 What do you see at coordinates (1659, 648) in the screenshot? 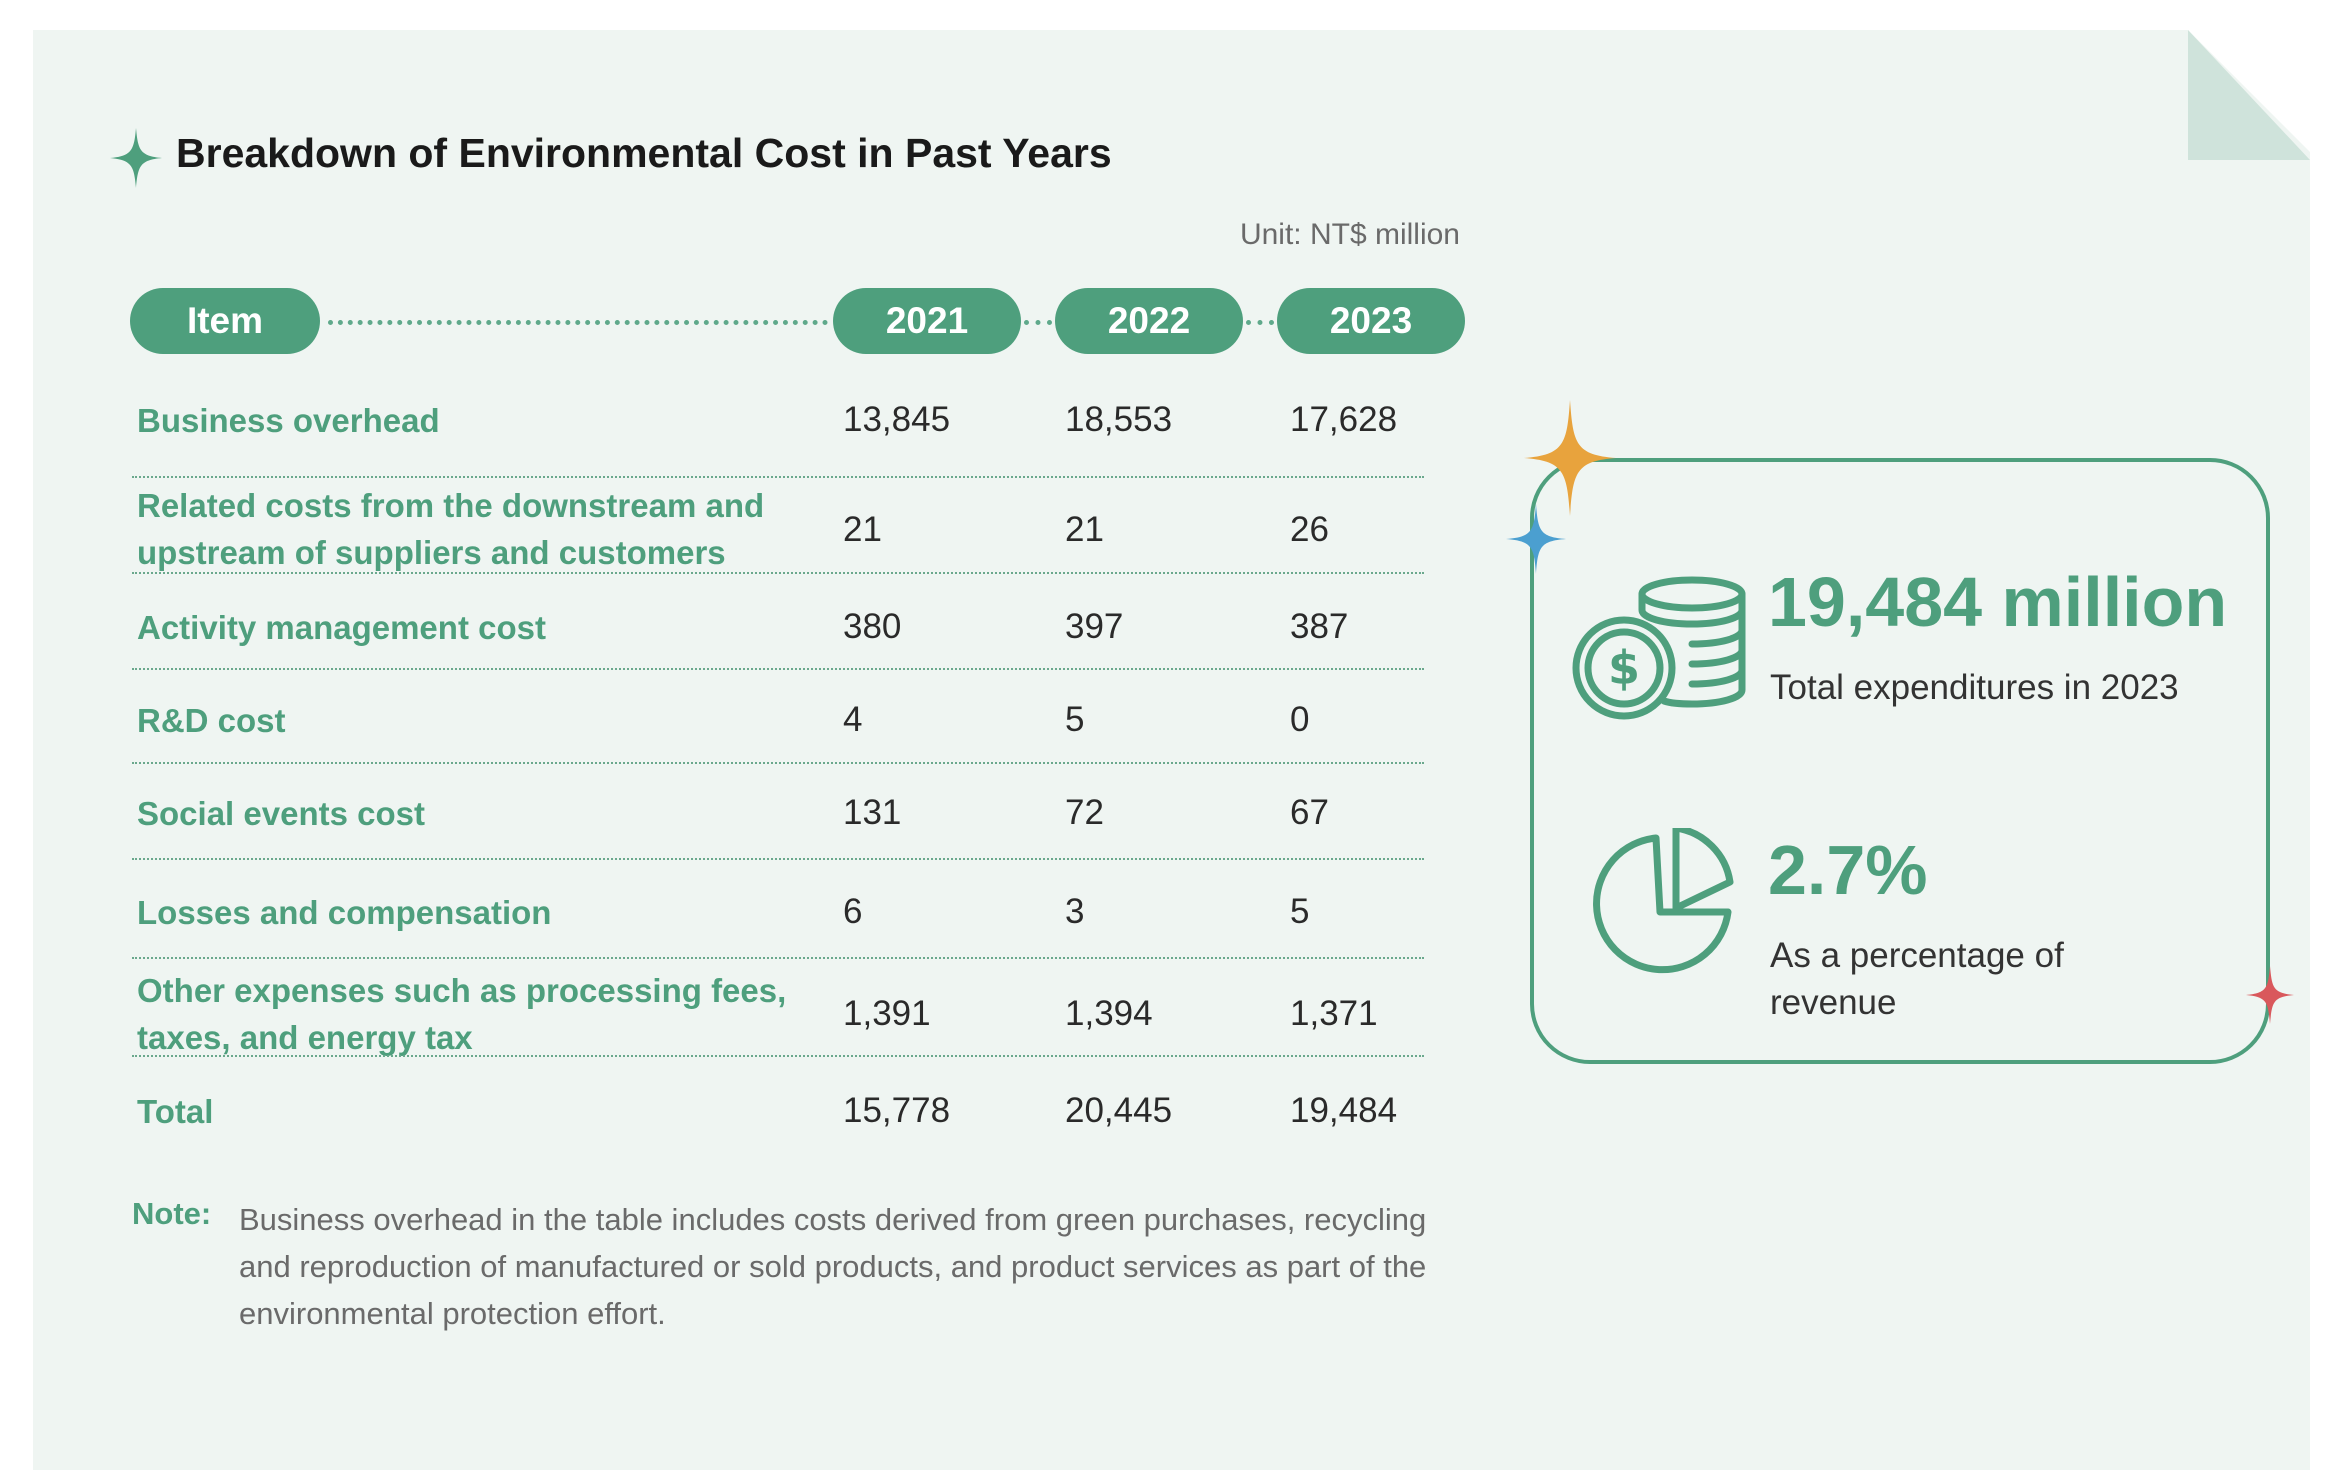
I see `coins-dollar-icon: $` at bounding box center [1659, 648].